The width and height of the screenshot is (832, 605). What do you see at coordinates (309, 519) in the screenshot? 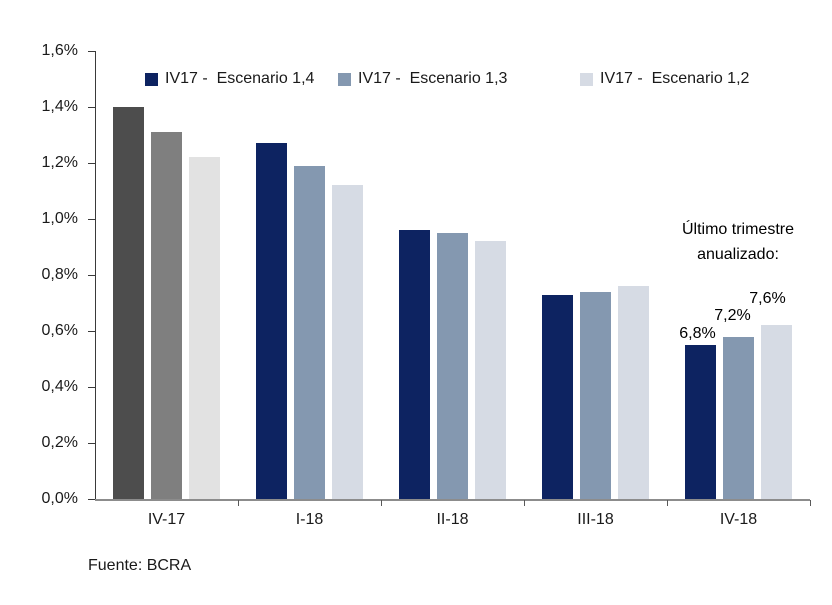
I see `x-axis-category-label: I-18` at bounding box center [309, 519].